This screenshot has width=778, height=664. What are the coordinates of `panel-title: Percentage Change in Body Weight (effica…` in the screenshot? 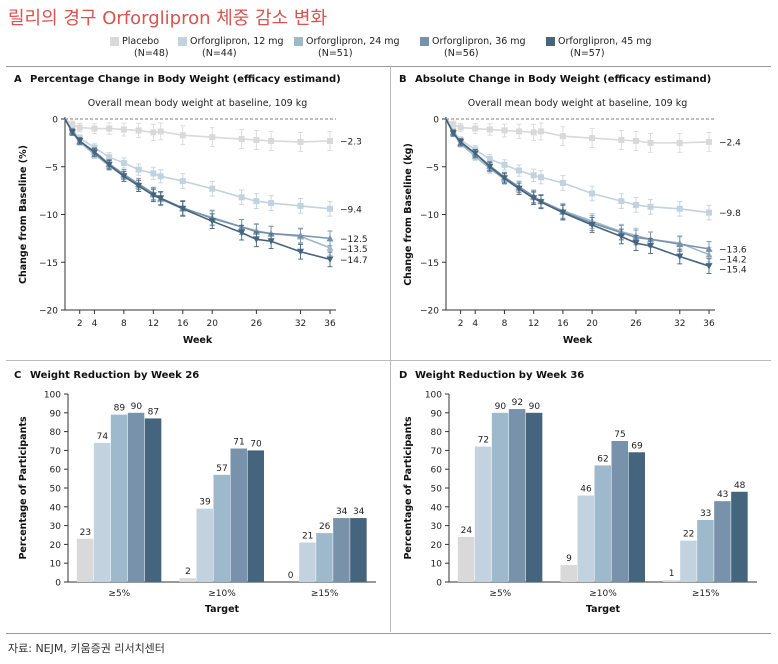 It's located at (185, 79).